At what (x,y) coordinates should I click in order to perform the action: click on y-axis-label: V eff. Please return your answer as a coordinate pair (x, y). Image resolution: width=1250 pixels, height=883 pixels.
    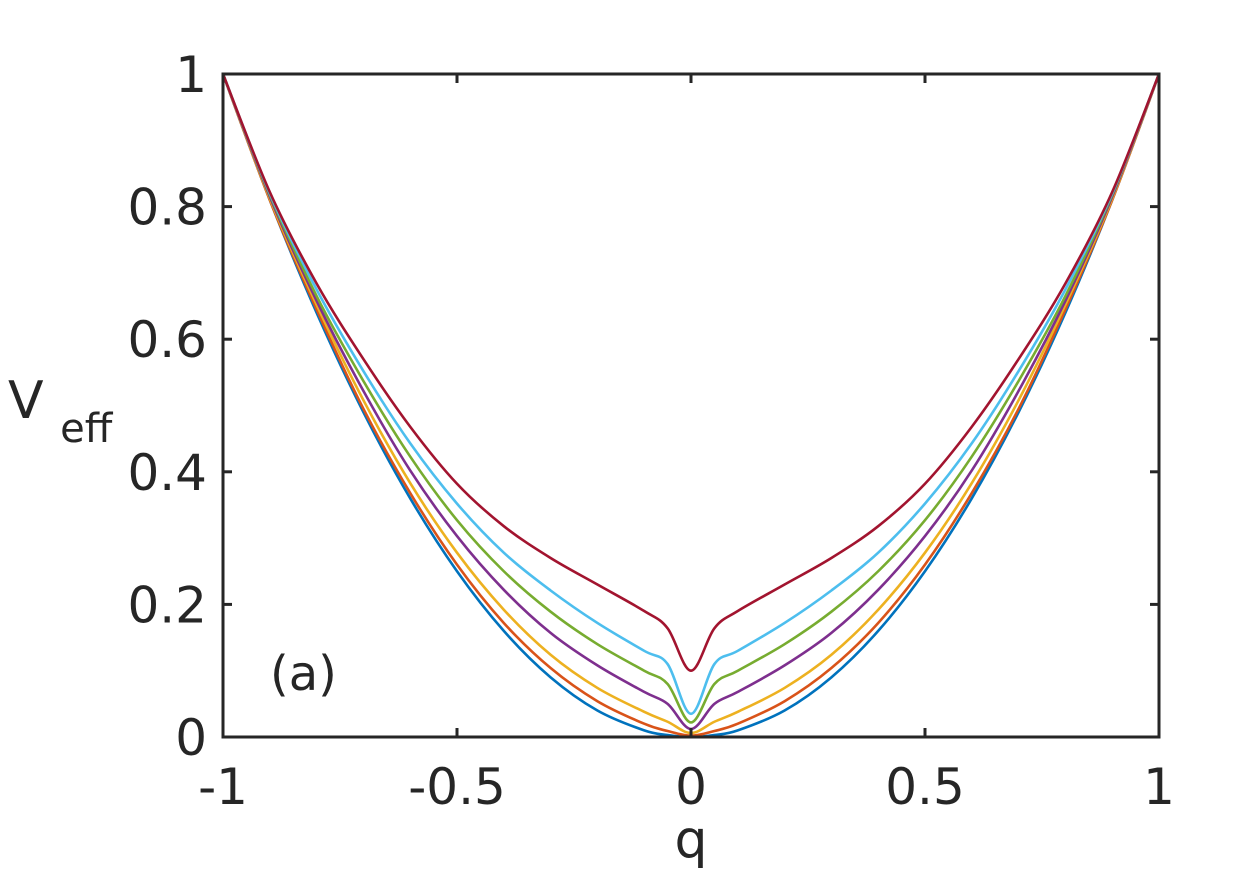
    Looking at the image, I should click on (61, 411).